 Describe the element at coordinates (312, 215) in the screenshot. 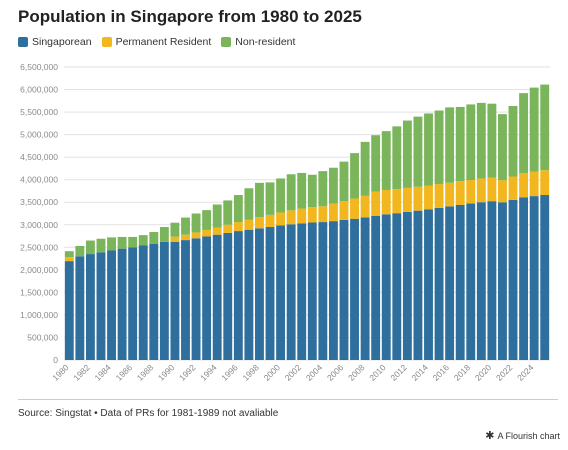

I see `bar-permanent-resident-2003` at that location.